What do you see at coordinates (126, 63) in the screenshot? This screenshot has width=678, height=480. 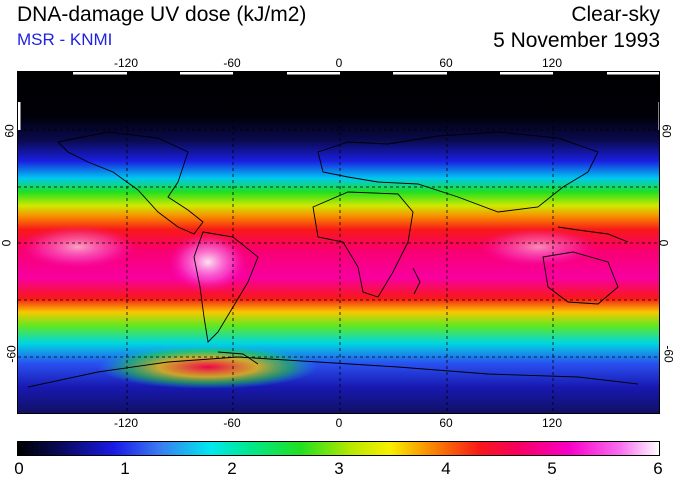 I see `lon-tick-top: -120` at bounding box center [126, 63].